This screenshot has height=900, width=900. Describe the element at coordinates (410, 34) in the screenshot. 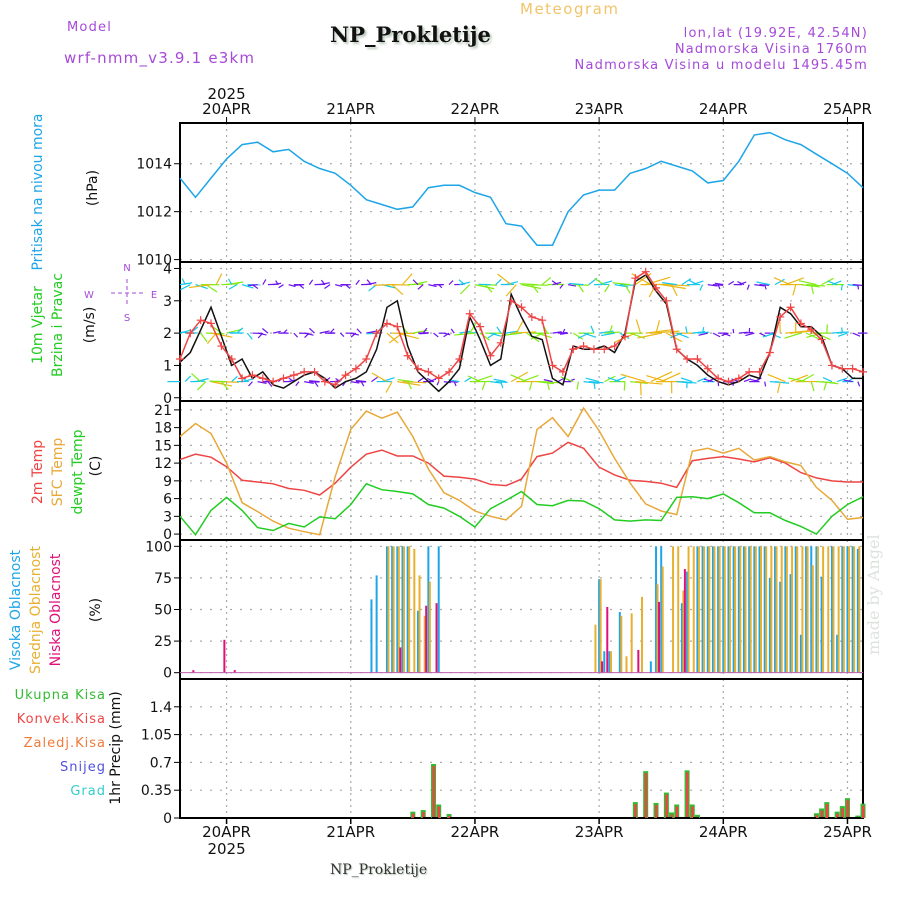

I see `page-title: NP_Prokletije` at that location.